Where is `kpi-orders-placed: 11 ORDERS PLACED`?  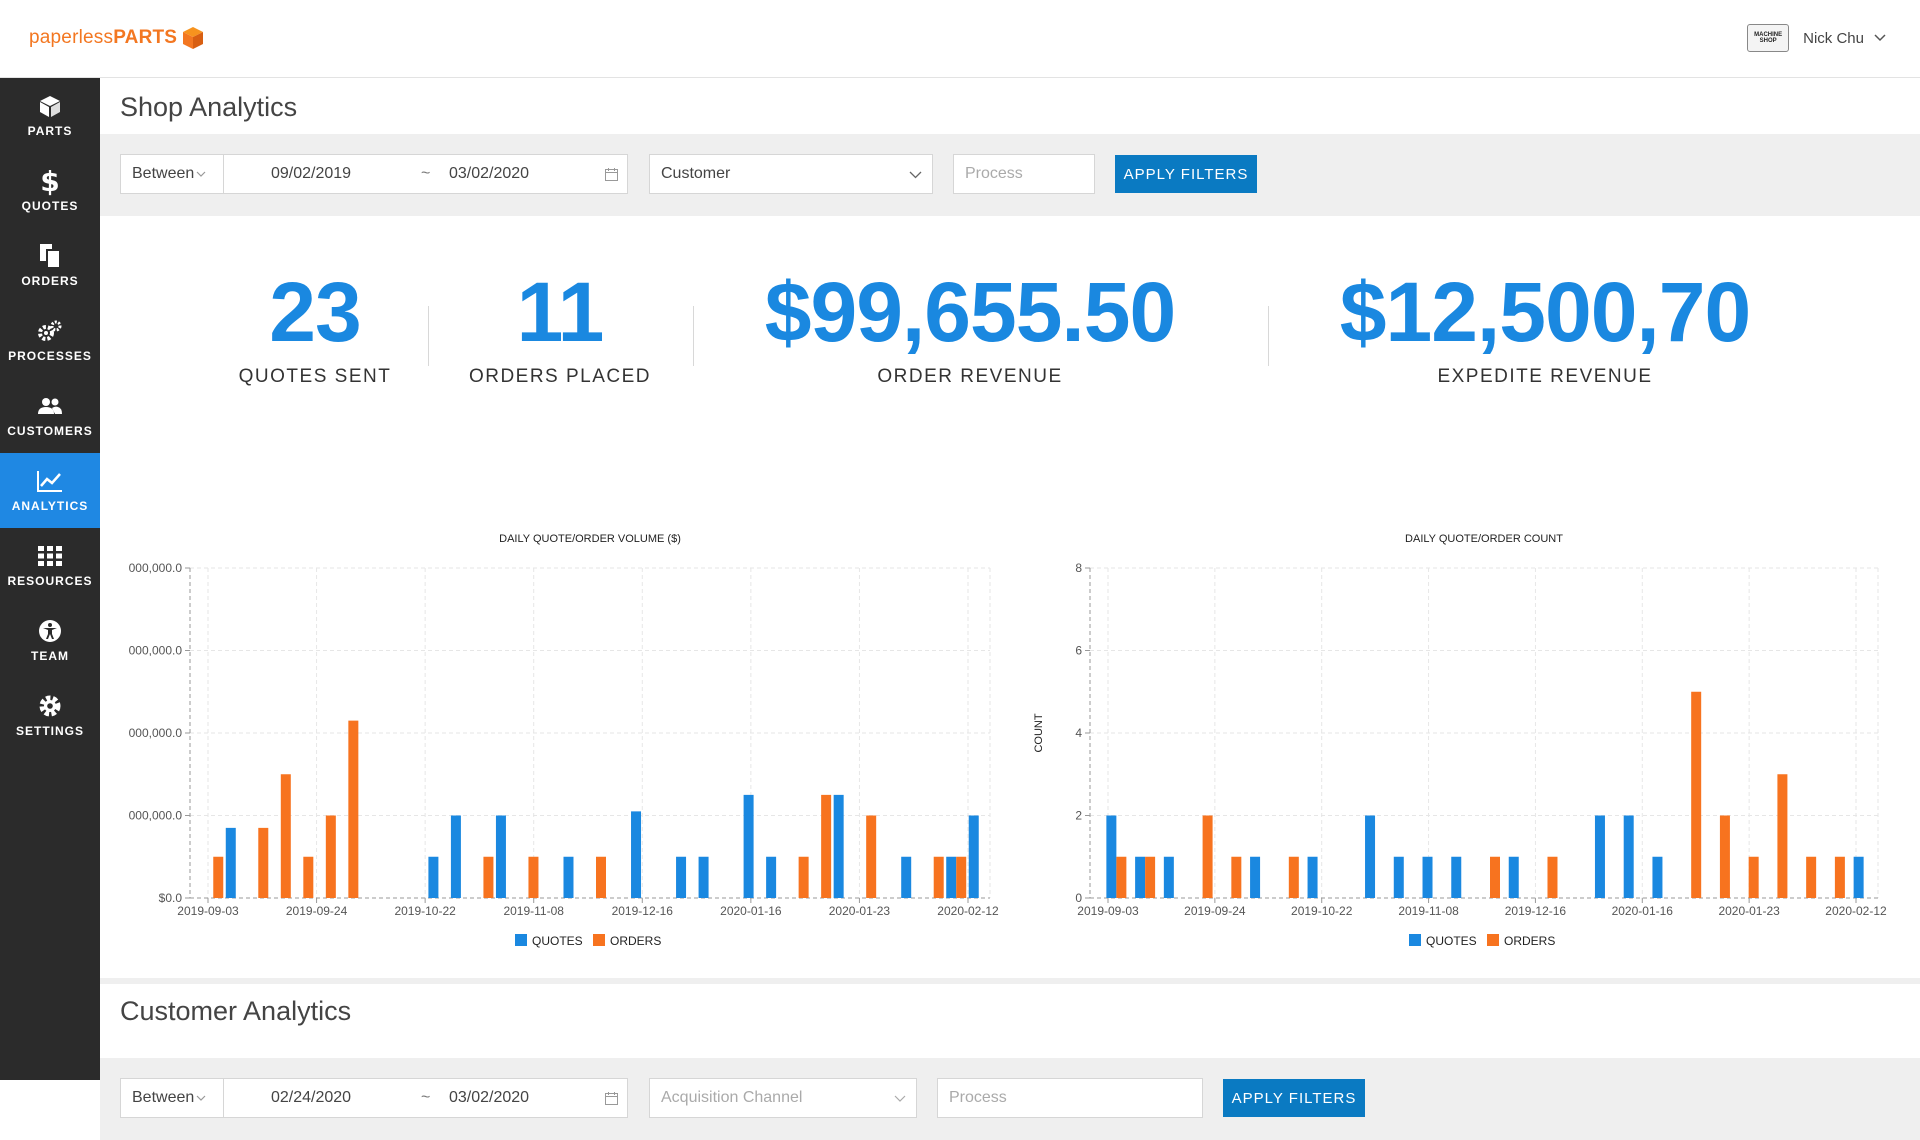 kpi-orders-placed: 11 ORDERS PLACED is located at coordinates (560, 329).